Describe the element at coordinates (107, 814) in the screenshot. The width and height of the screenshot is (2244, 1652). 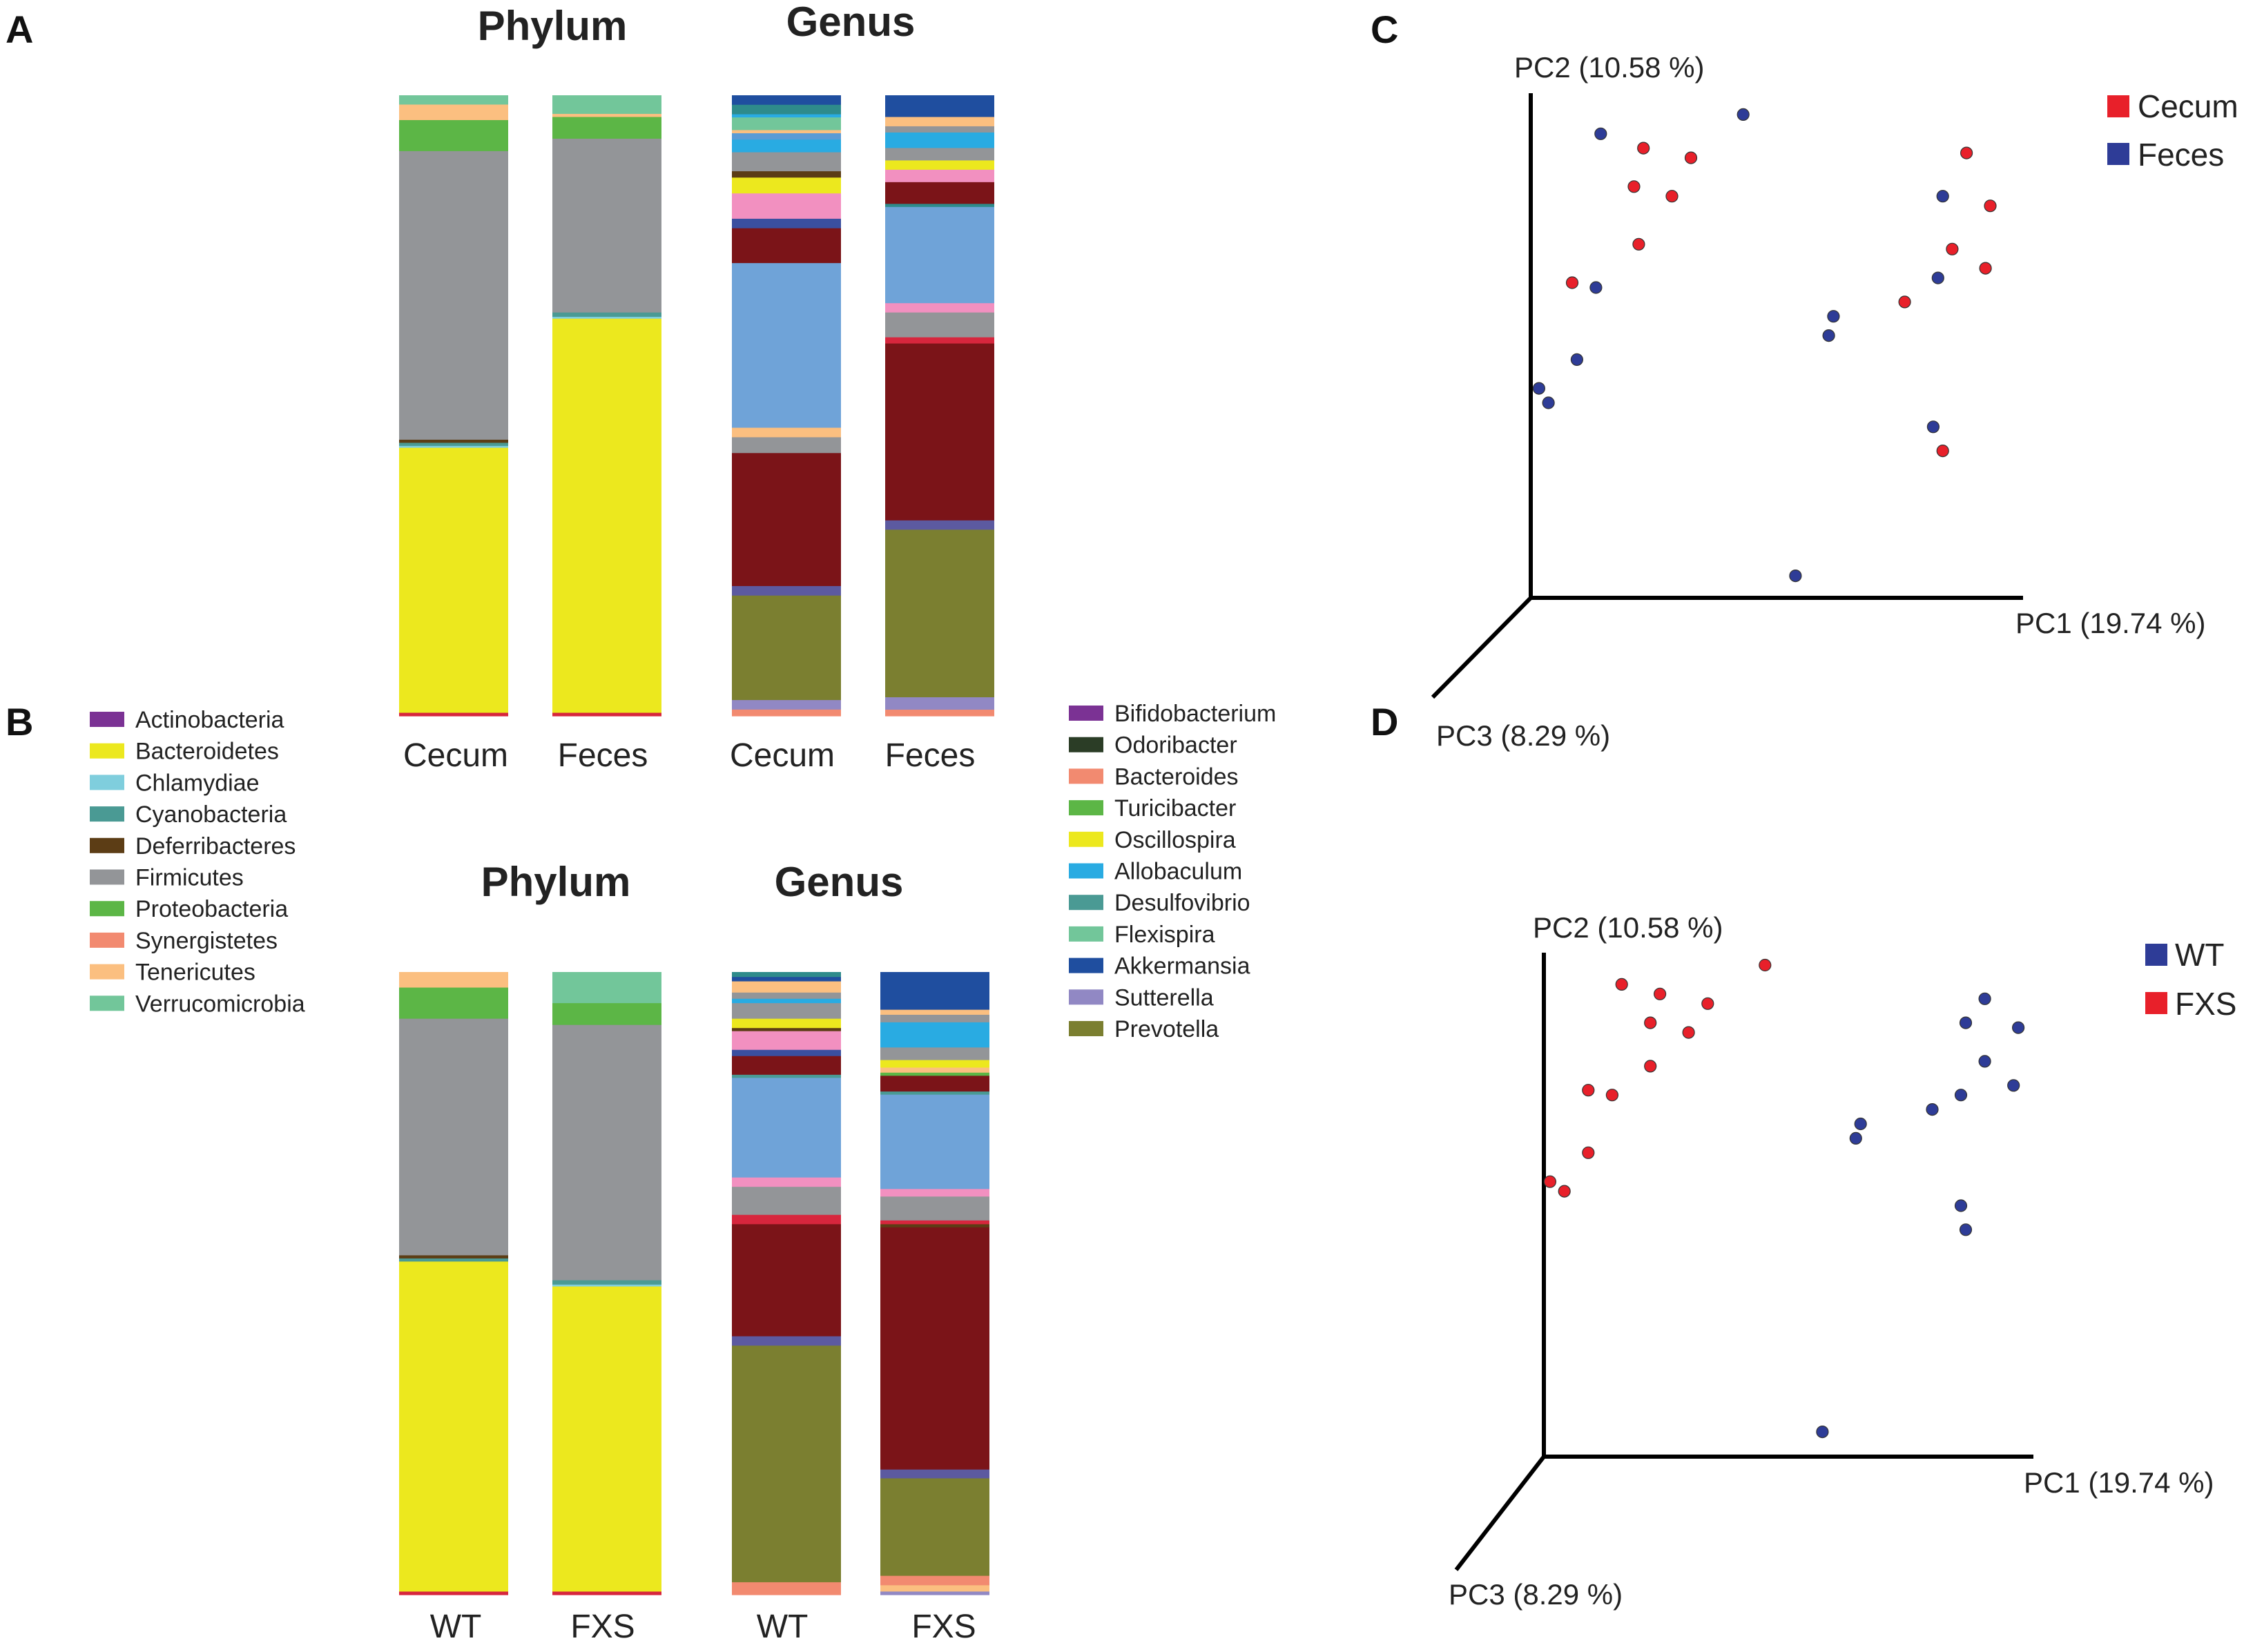
I see `legend-swatch-cyanobacteria` at that location.